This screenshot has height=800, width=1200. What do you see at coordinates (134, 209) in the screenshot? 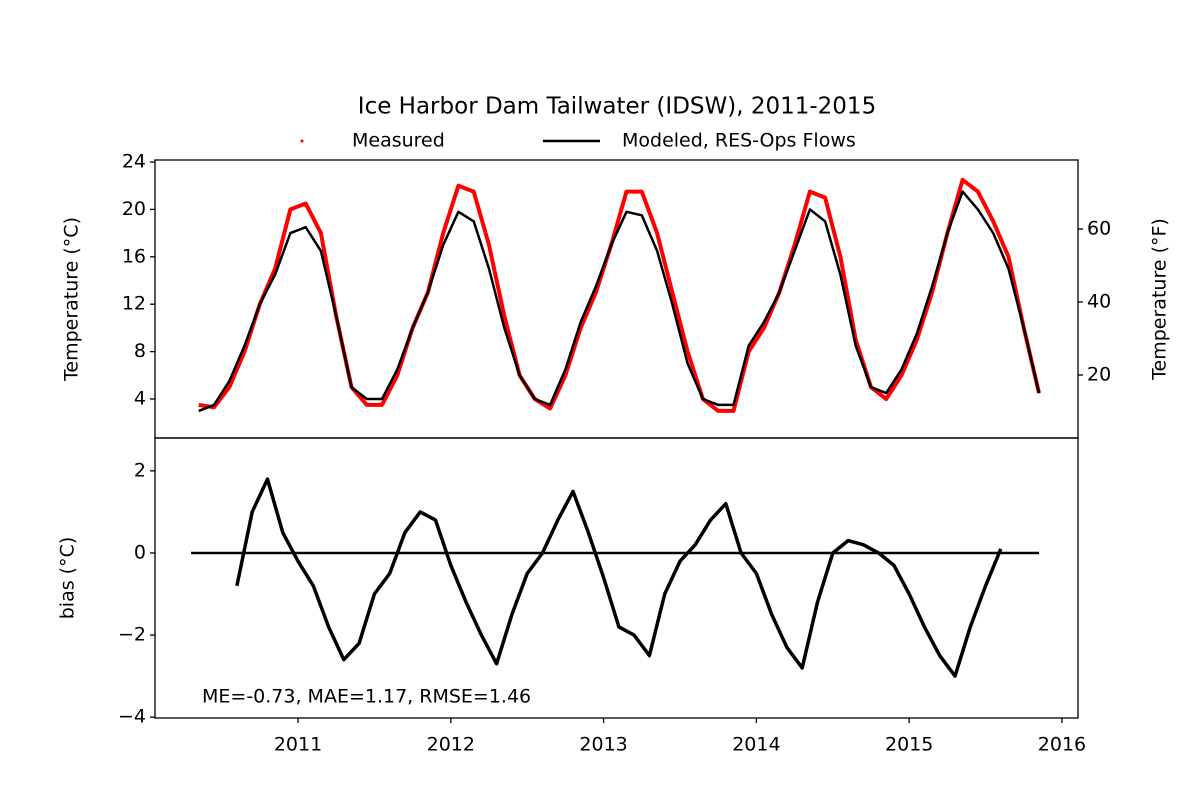
I see `y-tick-label: 20` at bounding box center [134, 209].